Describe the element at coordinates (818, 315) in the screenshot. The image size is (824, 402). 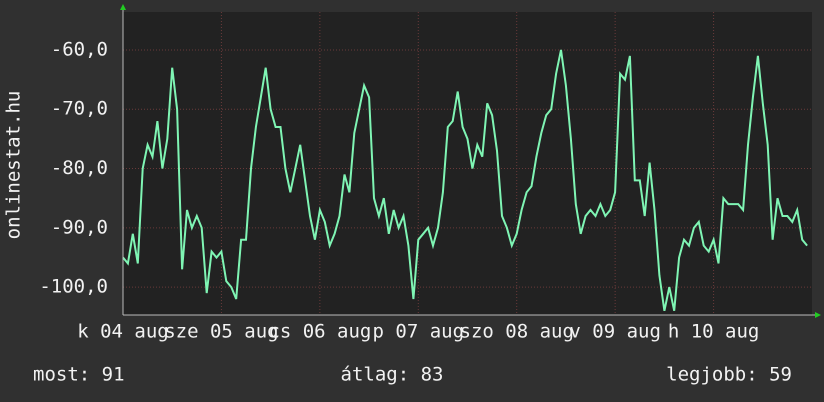
I see `x-arrow` at that location.